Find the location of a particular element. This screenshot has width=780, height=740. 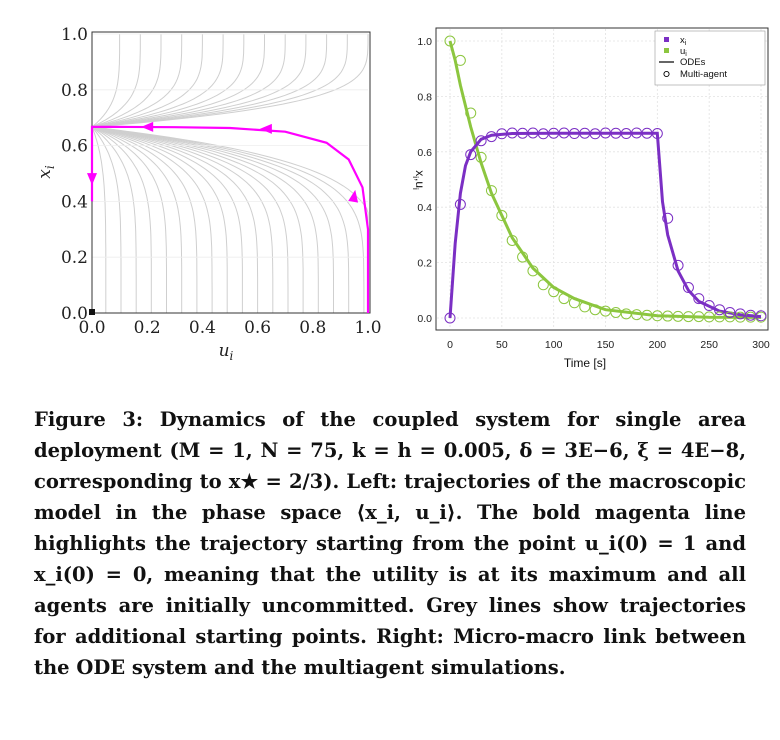

left-plot-frame is located at coordinates (231, 172).